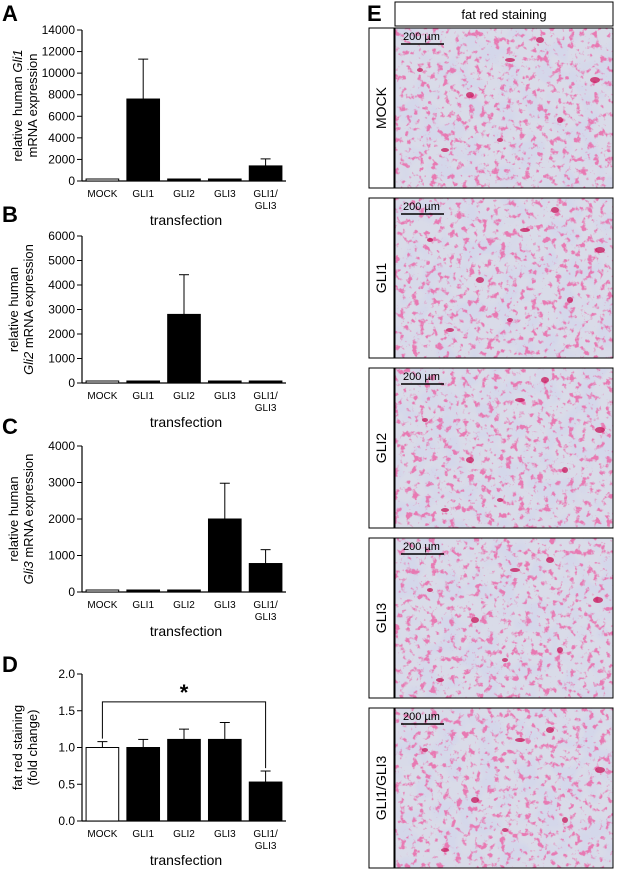 Image resolution: width=617 pixels, height=872 pixels. I want to click on staining-header-box, so click(504, 14).